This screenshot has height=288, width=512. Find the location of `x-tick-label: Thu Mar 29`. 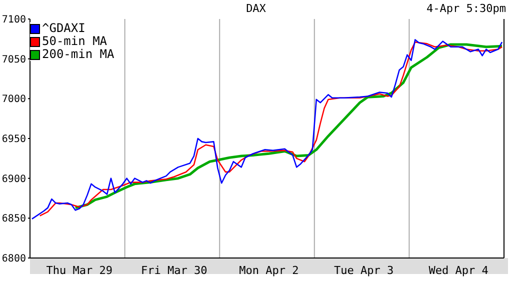

x-tick-label: Thu Mar 29 is located at coordinates (79, 270).